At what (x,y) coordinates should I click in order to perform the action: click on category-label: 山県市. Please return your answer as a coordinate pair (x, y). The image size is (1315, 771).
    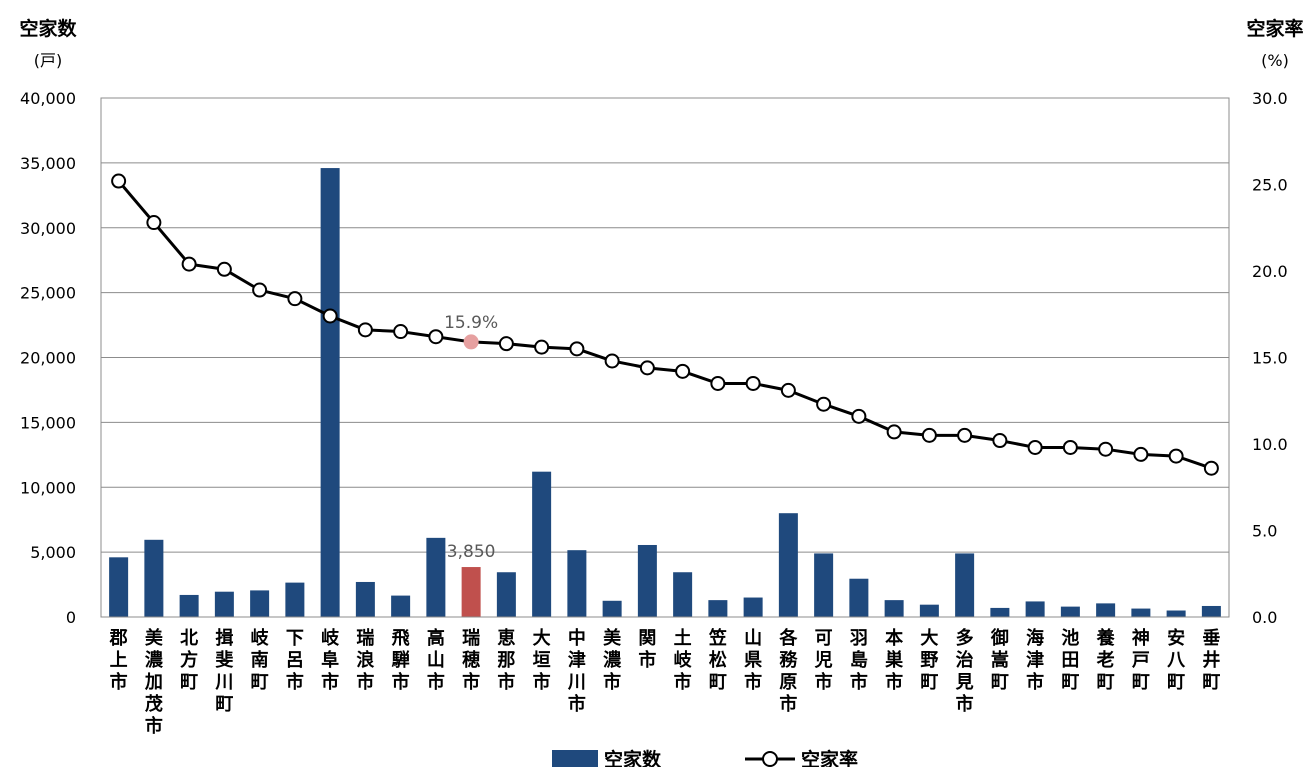
    Looking at the image, I should click on (753, 660).